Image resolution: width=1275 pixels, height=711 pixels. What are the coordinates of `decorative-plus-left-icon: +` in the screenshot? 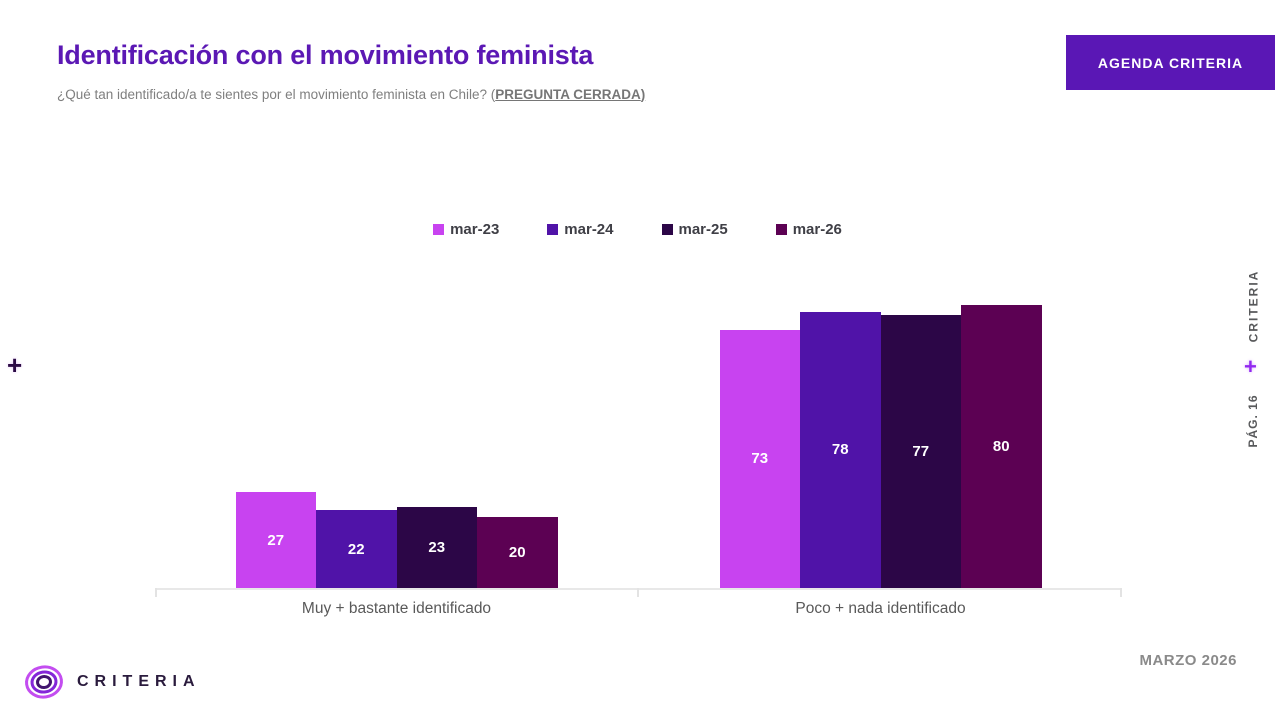 It's located at (15, 365).